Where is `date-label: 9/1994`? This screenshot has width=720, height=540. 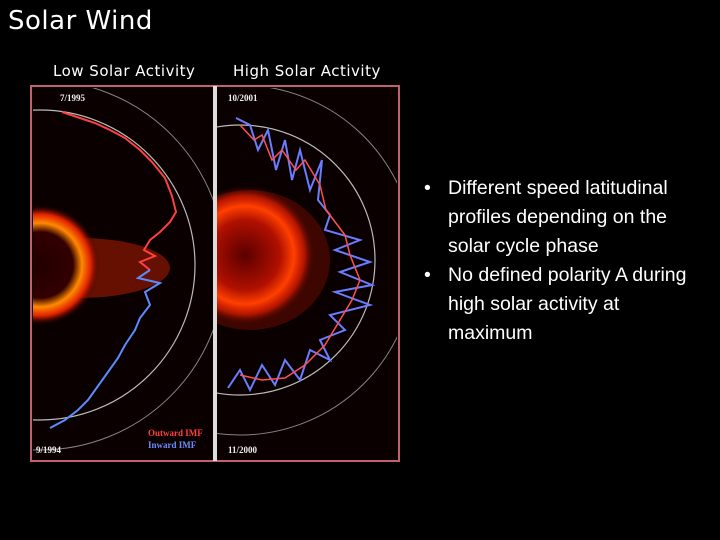
date-label: 9/1994 is located at coordinates (49, 450).